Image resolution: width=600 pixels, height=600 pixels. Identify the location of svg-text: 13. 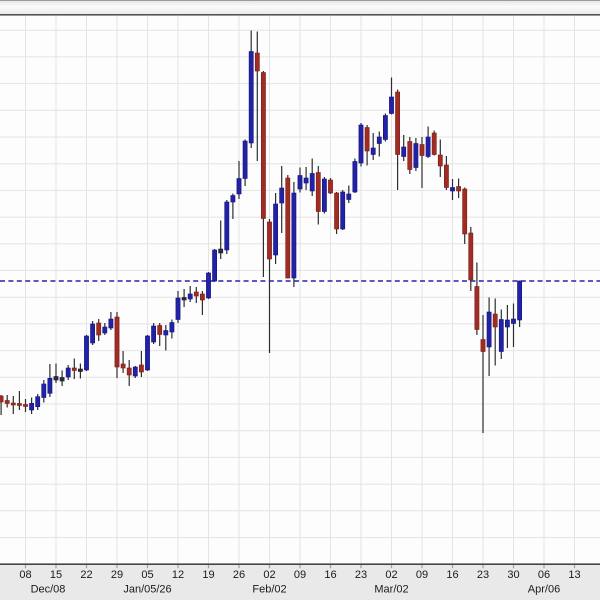
(574, 575).